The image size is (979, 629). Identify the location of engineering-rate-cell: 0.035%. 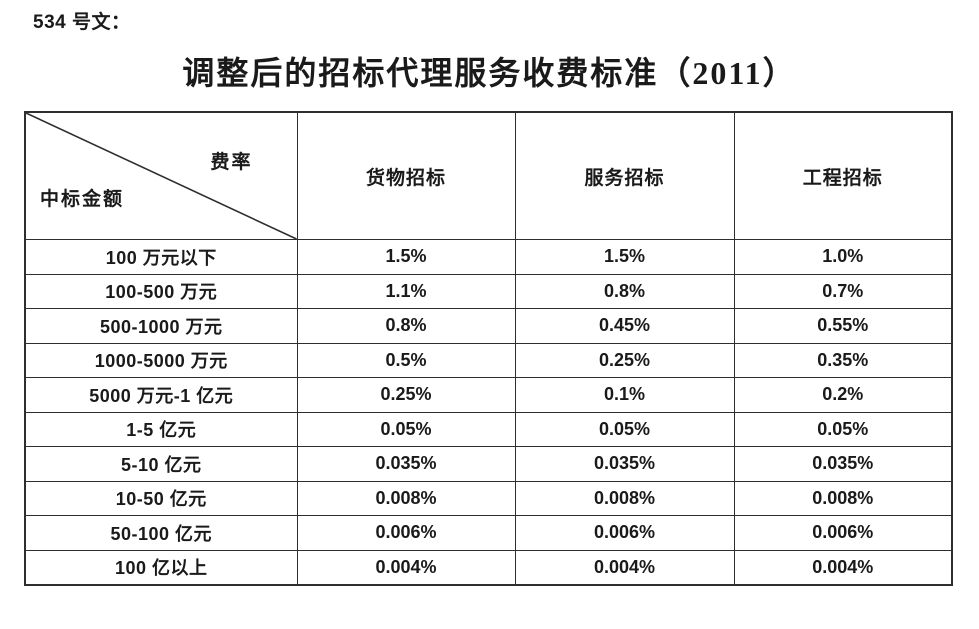
(843, 464).